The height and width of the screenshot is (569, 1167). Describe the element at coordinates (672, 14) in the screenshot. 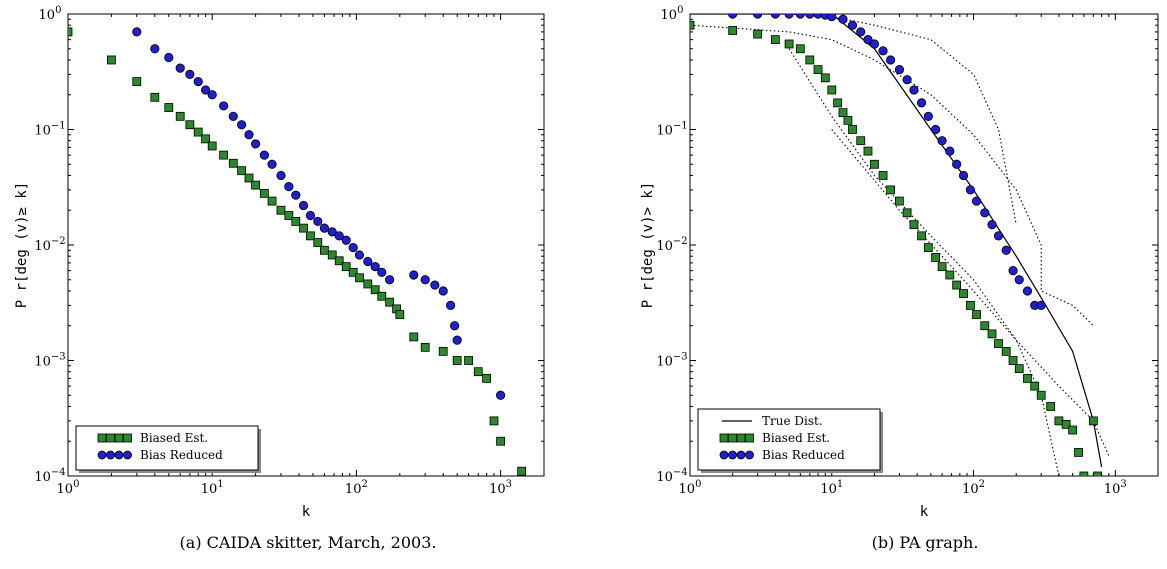

I see `y-tick-label: 10⁰` at that location.